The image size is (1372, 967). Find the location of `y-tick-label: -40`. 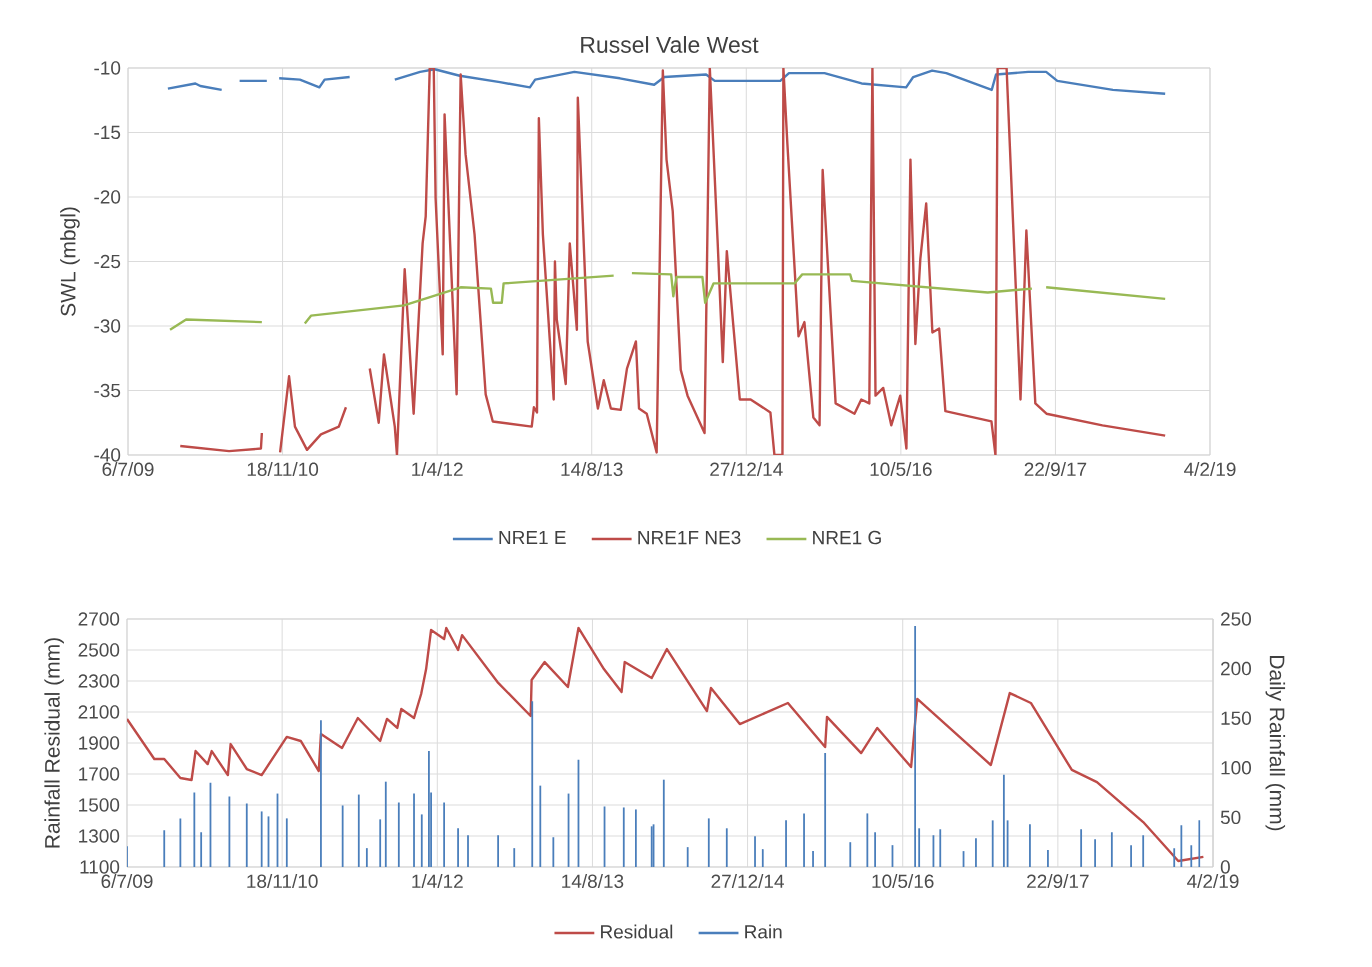

y-tick-label: -40 is located at coordinates (107, 455).